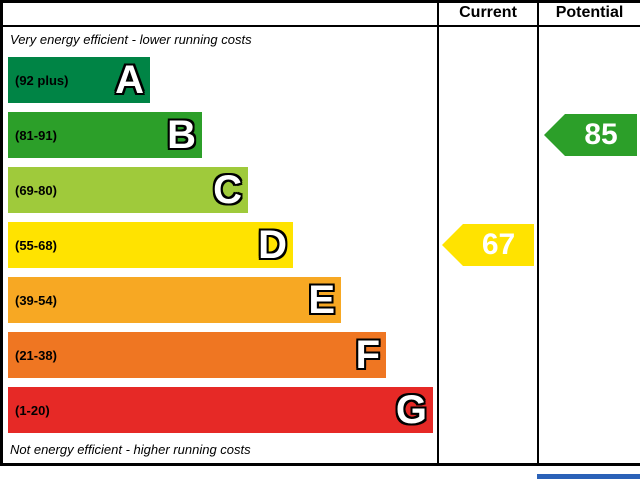 This screenshot has width=640, height=479. Describe the element at coordinates (150, 245) in the screenshot. I see `band-bar-d: (55-68) D` at that location.